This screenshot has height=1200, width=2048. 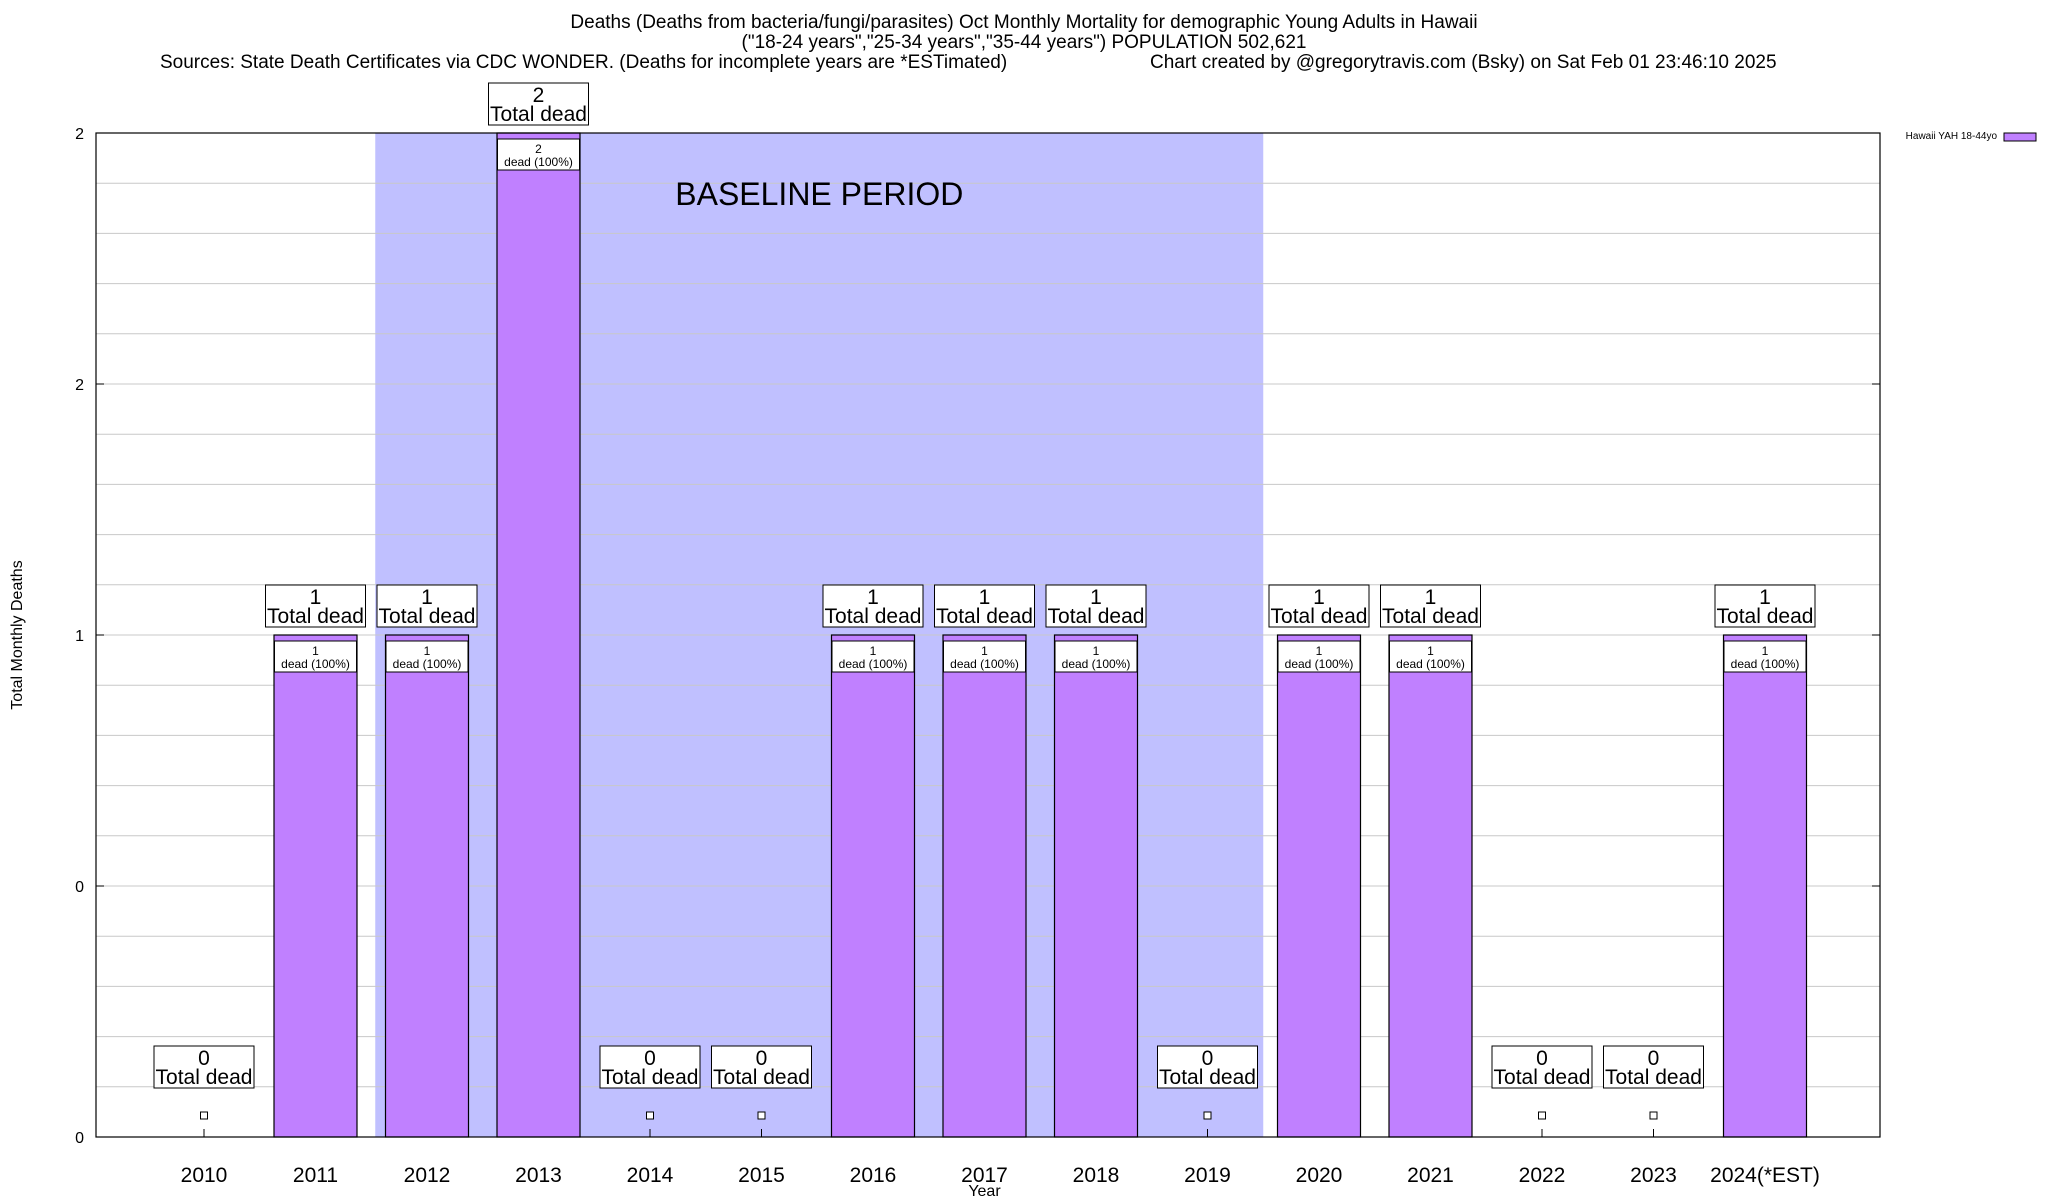 What do you see at coordinates (1765, 1175) in the screenshot?
I see `x-tick-label: 2024(*EST)` at bounding box center [1765, 1175].